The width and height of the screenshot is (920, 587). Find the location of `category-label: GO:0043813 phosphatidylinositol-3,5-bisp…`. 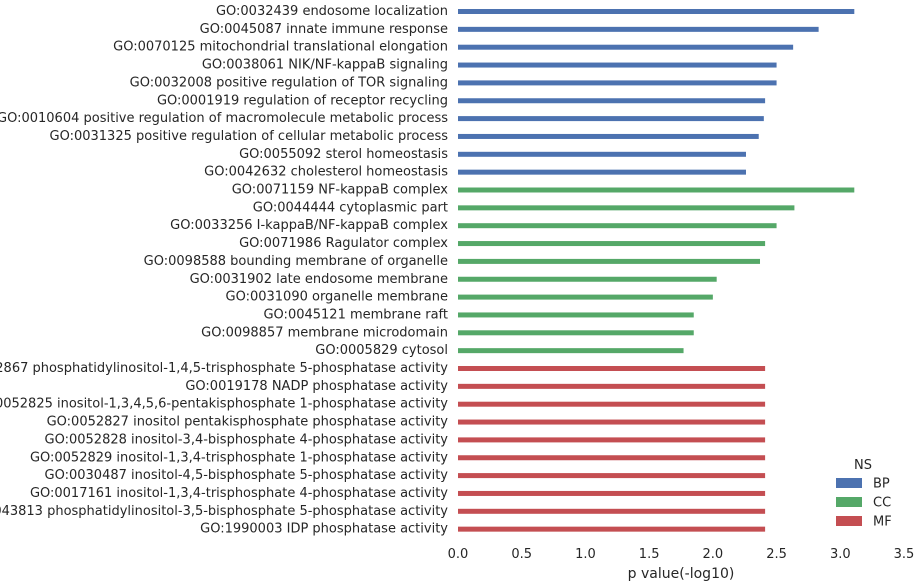

category-label: GO:0043813 phosphatidylinositol-3,5-bisp… is located at coordinates (224, 511).